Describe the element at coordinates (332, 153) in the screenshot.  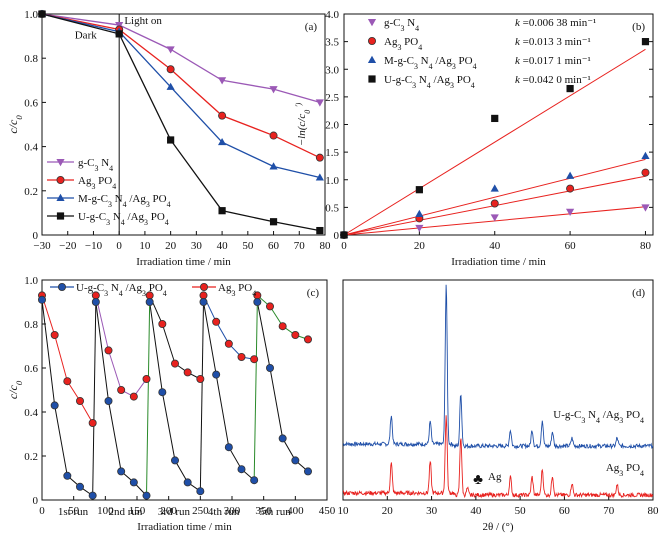
I see `y-tick-label: 1.5` at that location.